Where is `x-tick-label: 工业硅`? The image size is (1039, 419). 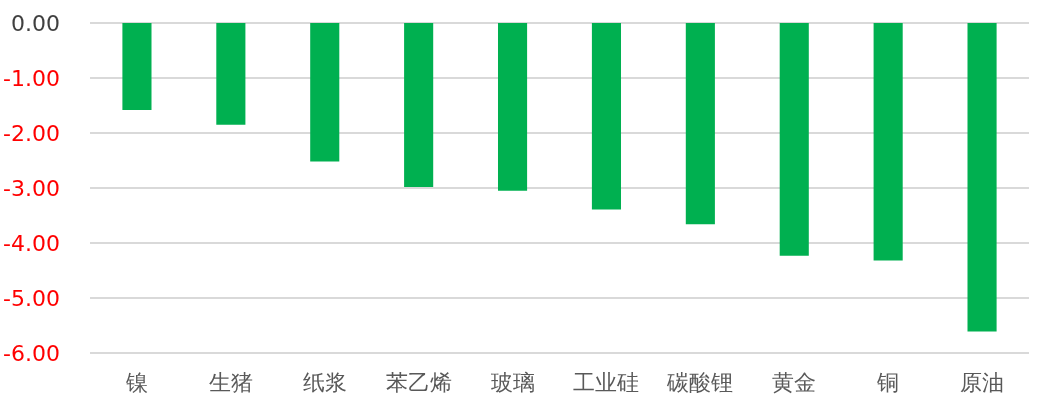 x-tick-label: 工业硅 is located at coordinates (606, 382).